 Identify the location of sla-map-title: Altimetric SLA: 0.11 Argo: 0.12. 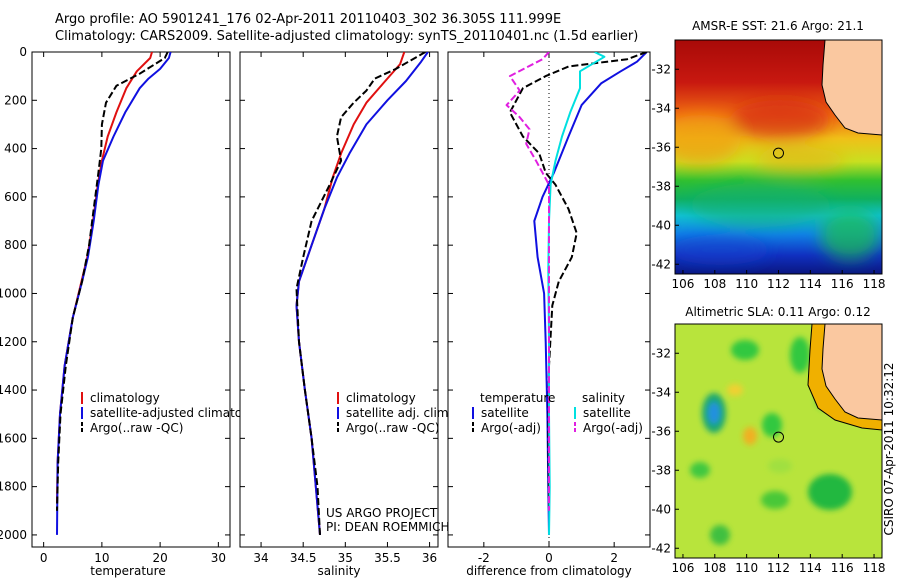
(777, 312).